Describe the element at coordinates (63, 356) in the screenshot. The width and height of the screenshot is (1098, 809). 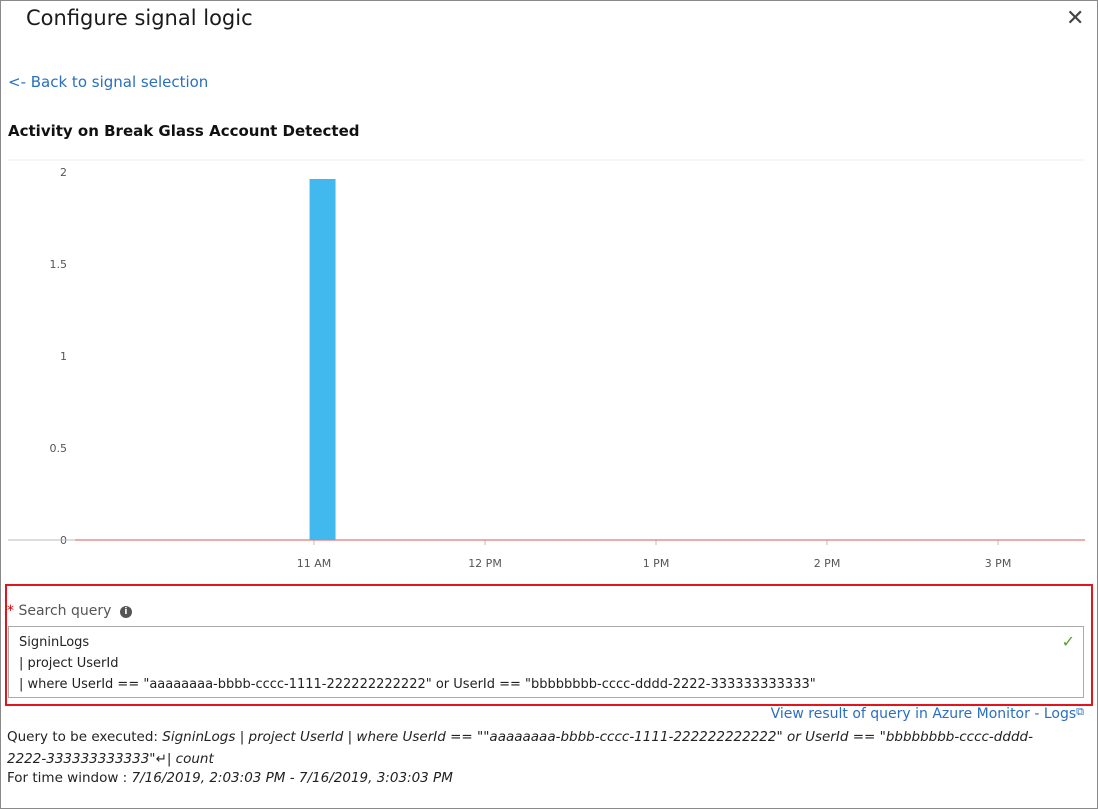
I see `y-tick-label: 1` at that location.